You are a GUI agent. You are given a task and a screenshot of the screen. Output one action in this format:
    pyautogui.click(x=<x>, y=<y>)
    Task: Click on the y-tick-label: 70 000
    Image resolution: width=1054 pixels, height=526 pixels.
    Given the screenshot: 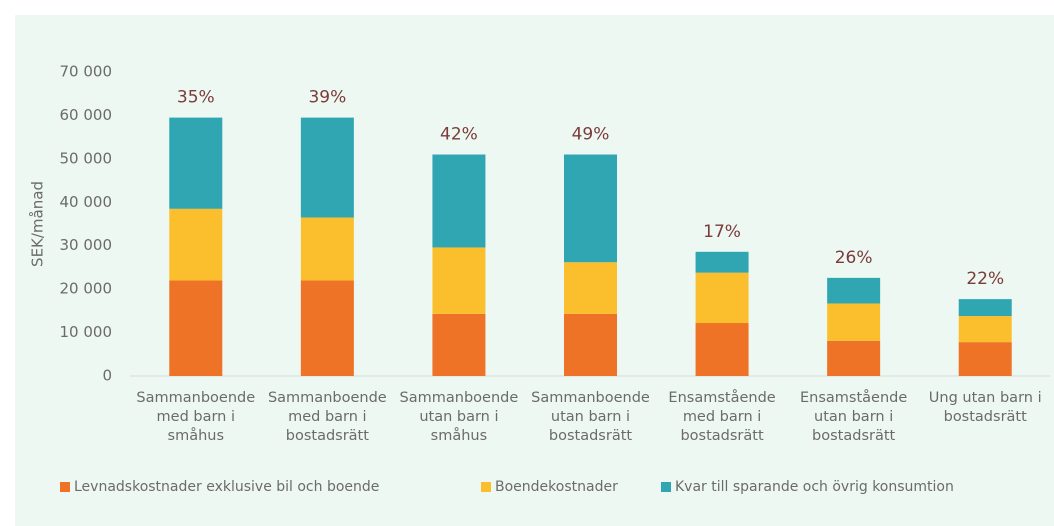 What is the action you would take?
    pyautogui.click(x=86, y=72)
    